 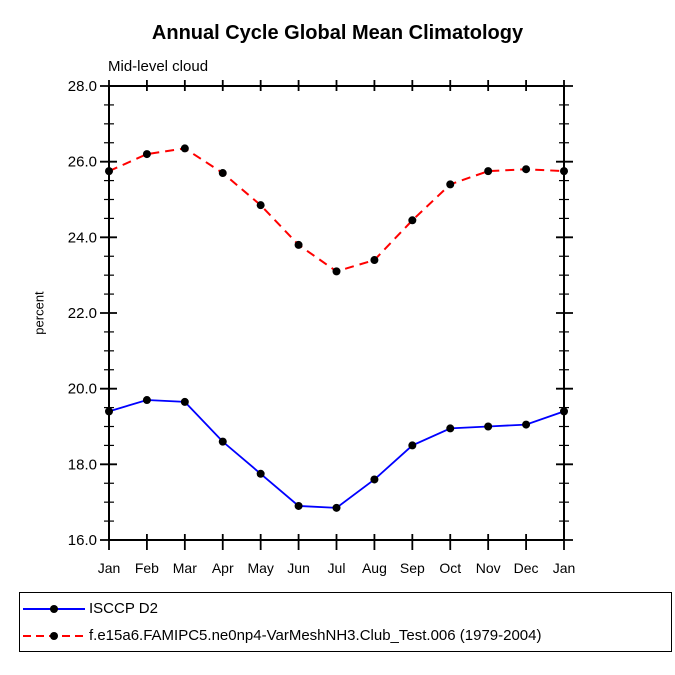 I want to click on x-tick-label: Sep, so click(x=412, y=568).